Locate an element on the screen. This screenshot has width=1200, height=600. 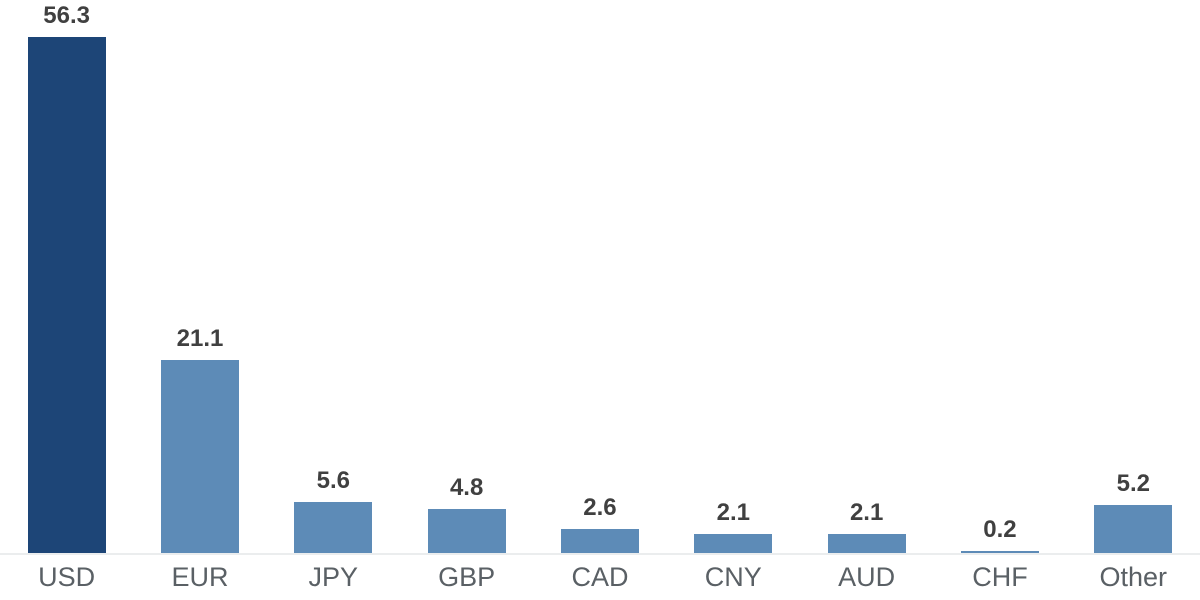
bar-group-gbp: 4.8 GBP is located at coordinates (466, 300).